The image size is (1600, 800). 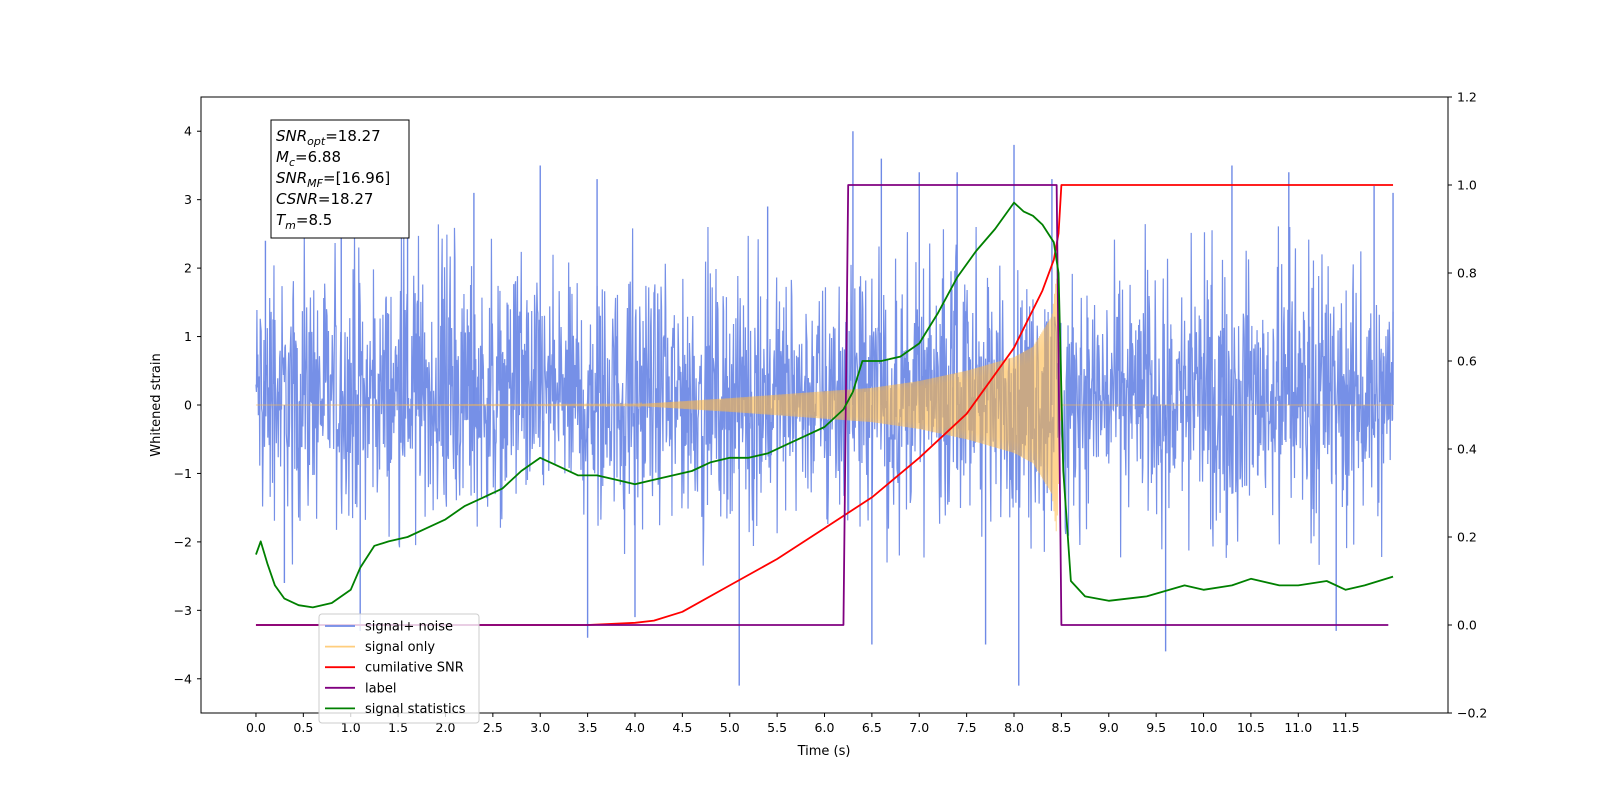 What do you see at coordinates (967, 727) in the screenshot?
I see `x-tick-label: 7.5` at bounding box center [967, 727].